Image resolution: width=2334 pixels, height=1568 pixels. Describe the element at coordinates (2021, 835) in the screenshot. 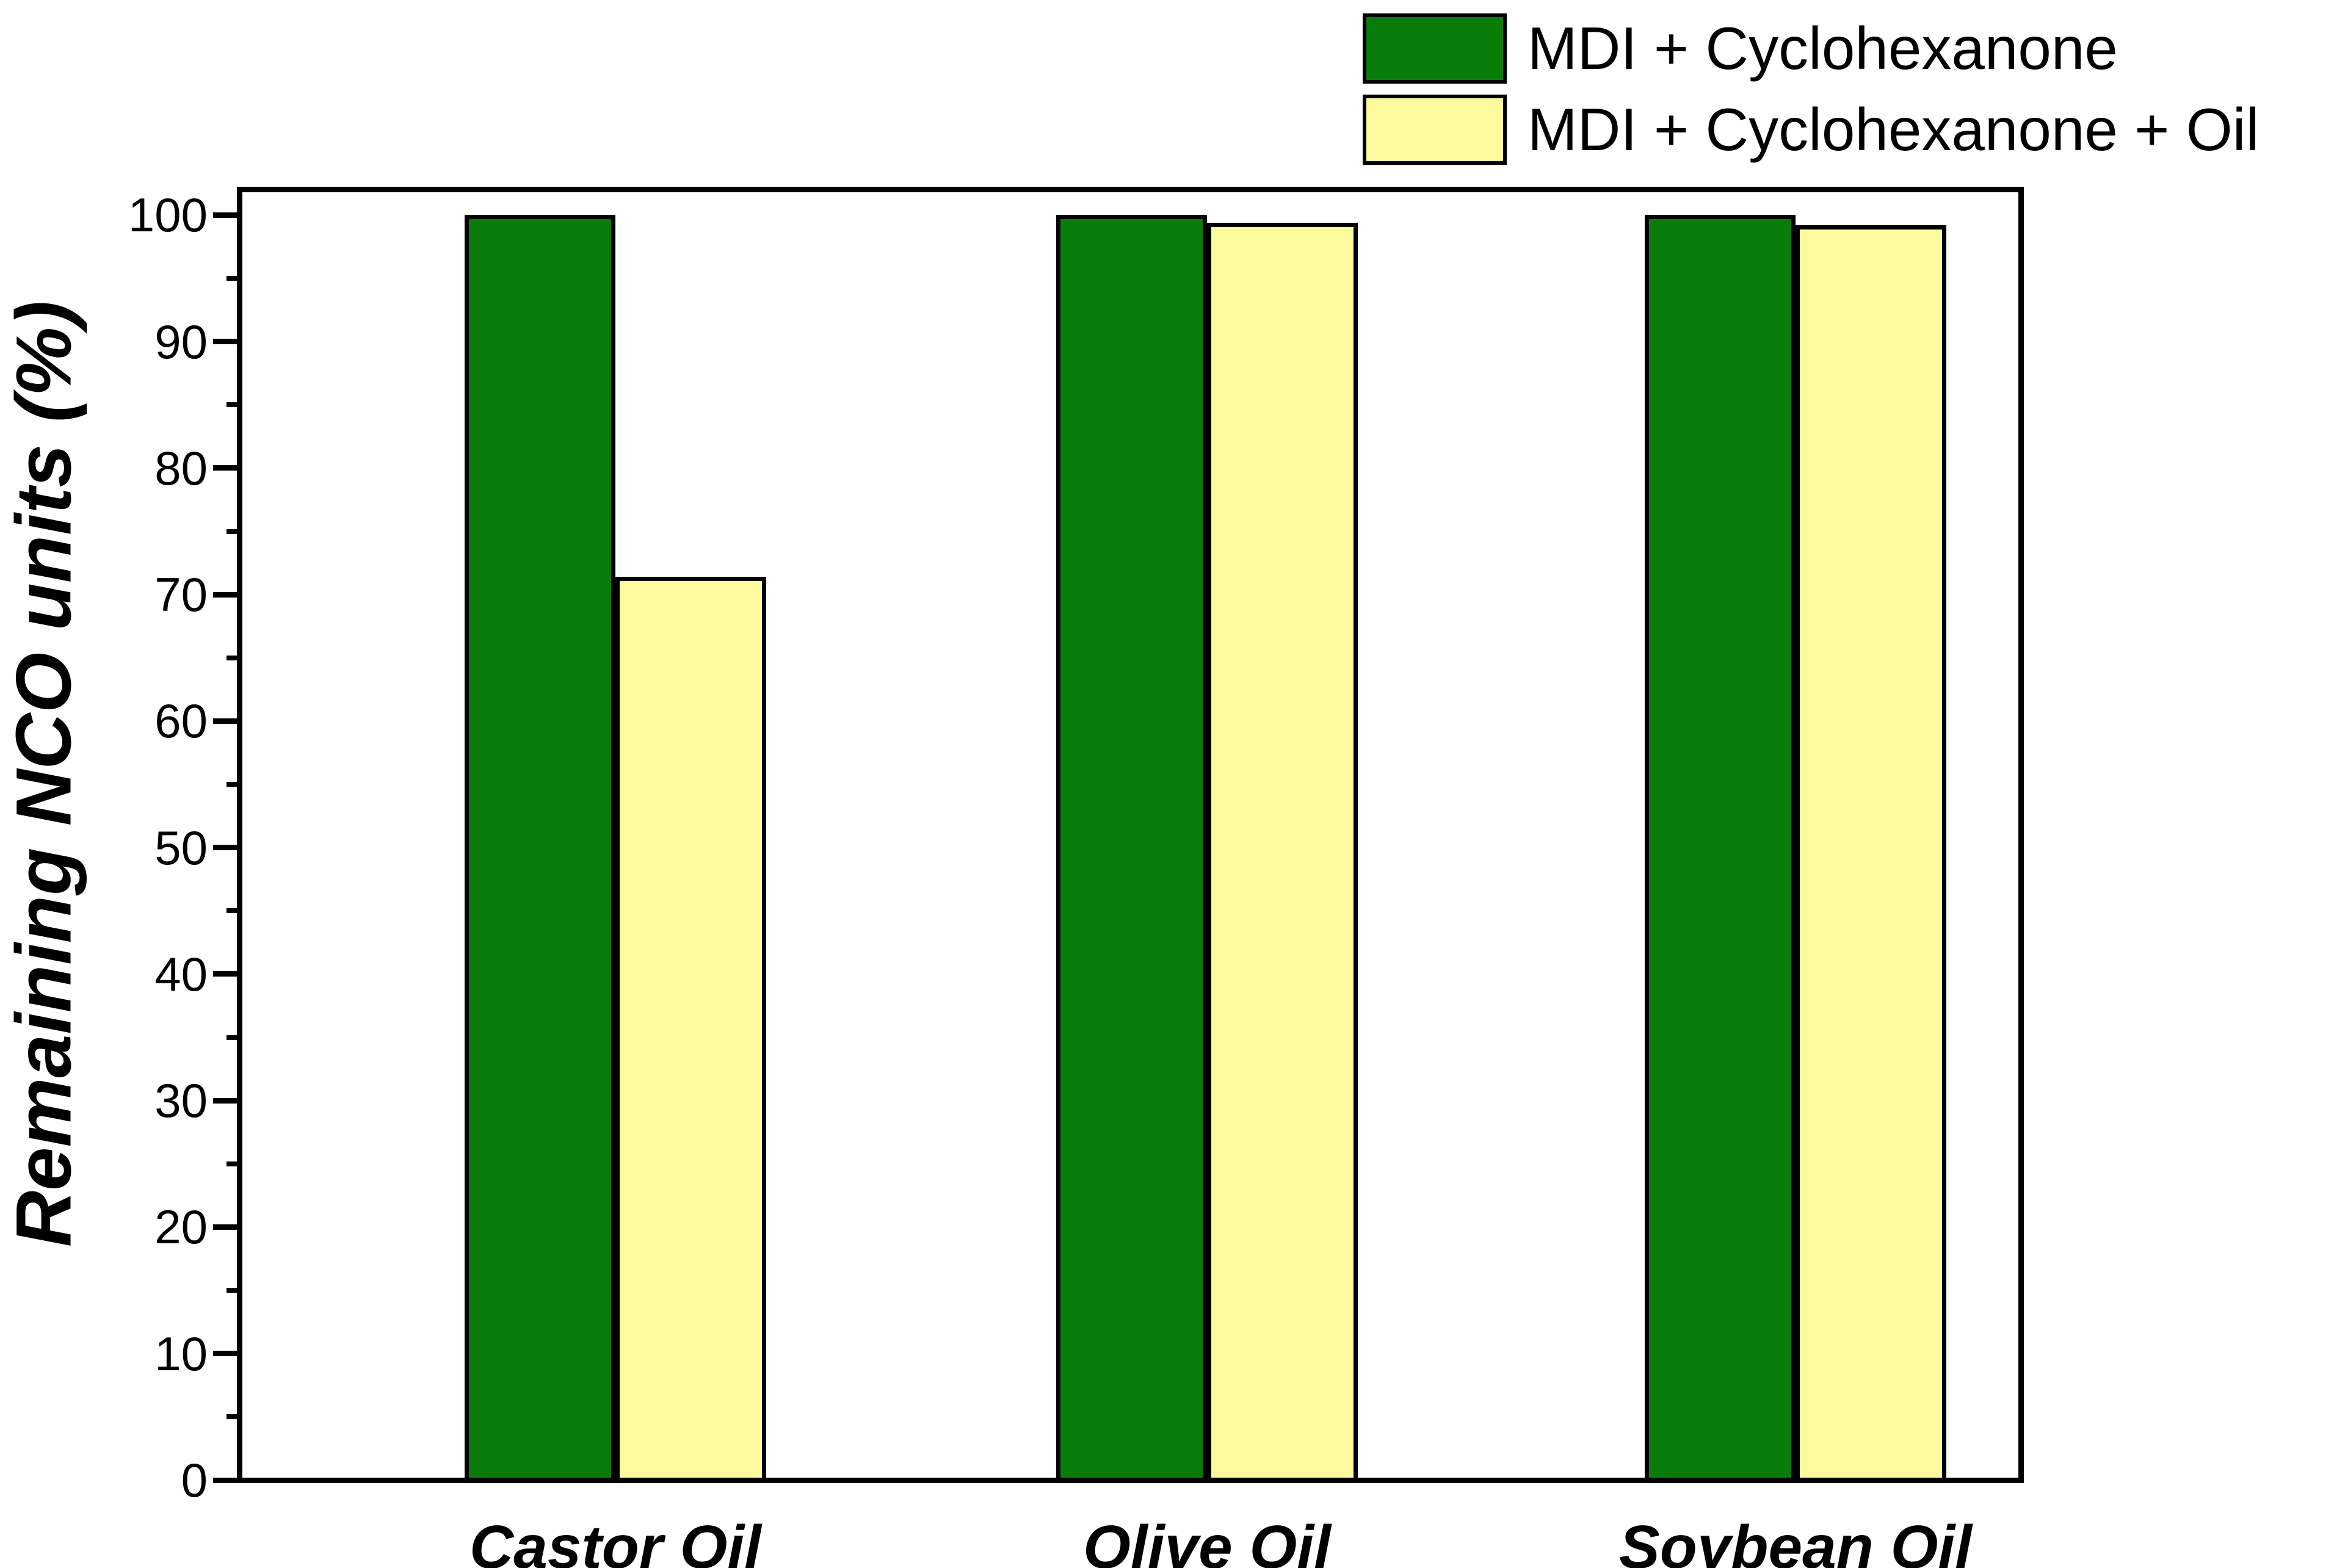

I see `plot-frame-right` at that location.